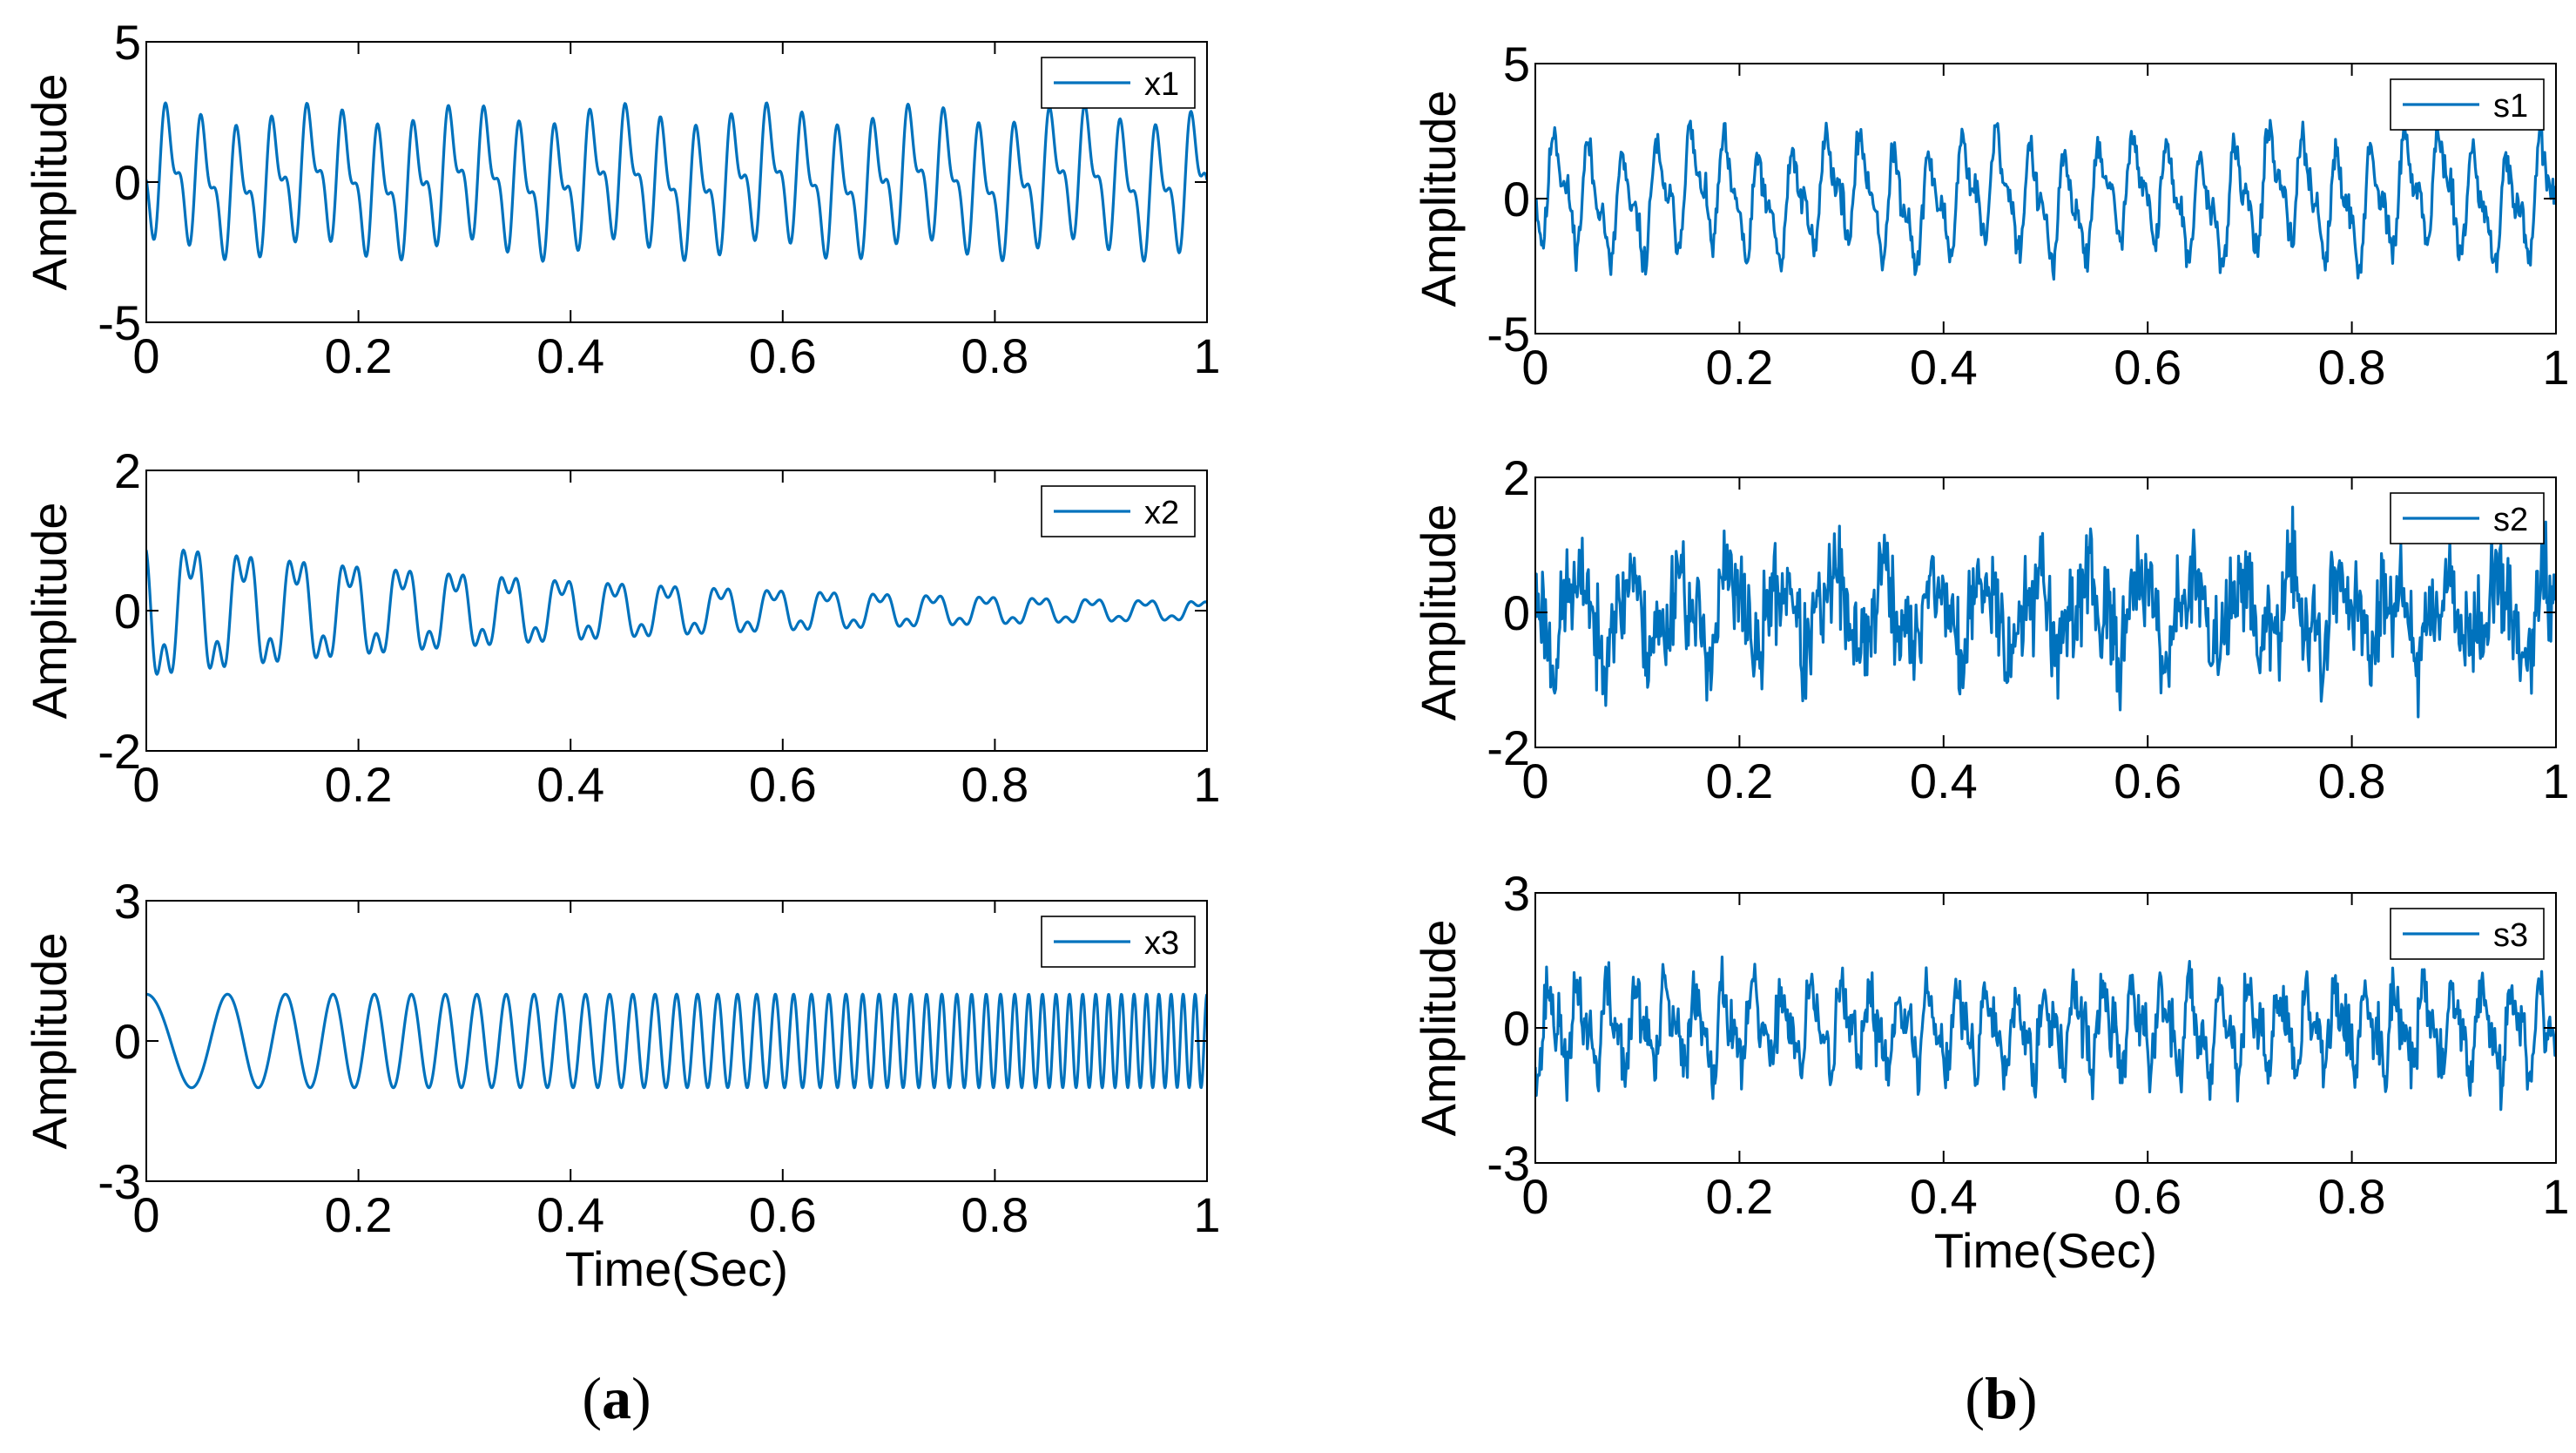  What do you see at coordinates (2510, 936) in the screenshot?
I see `legend-label: s3` at bounding box center [2510, 936].